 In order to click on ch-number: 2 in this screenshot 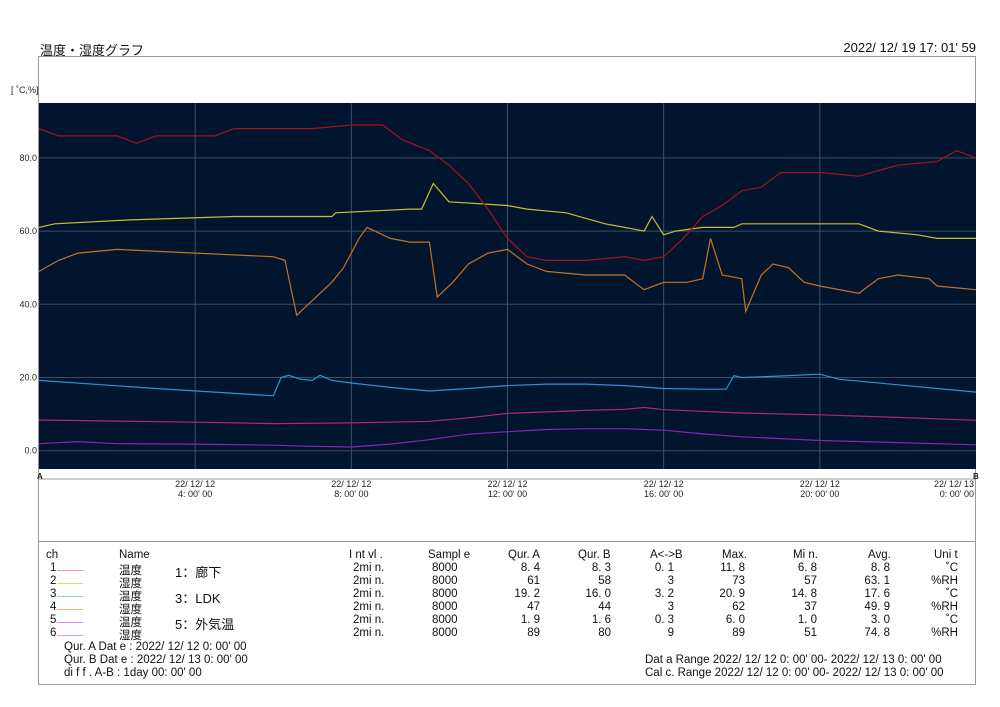, I will do `click(53, 581)`.